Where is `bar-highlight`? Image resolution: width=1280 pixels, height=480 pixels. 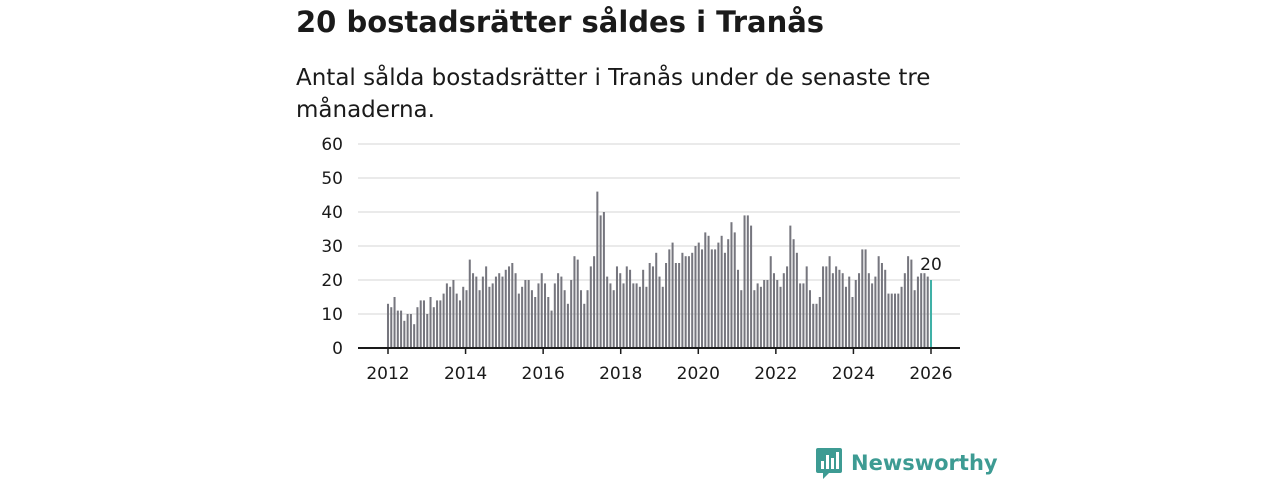 bar-highlight is located at coordinates (931, 314).